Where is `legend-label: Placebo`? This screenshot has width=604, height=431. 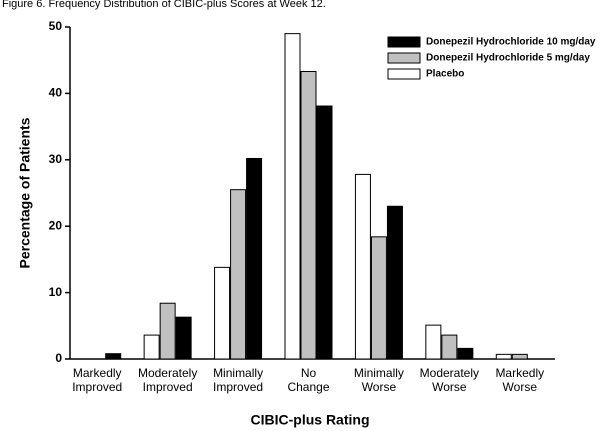
legend-label: Placebo is located at coordinates (445, 74).